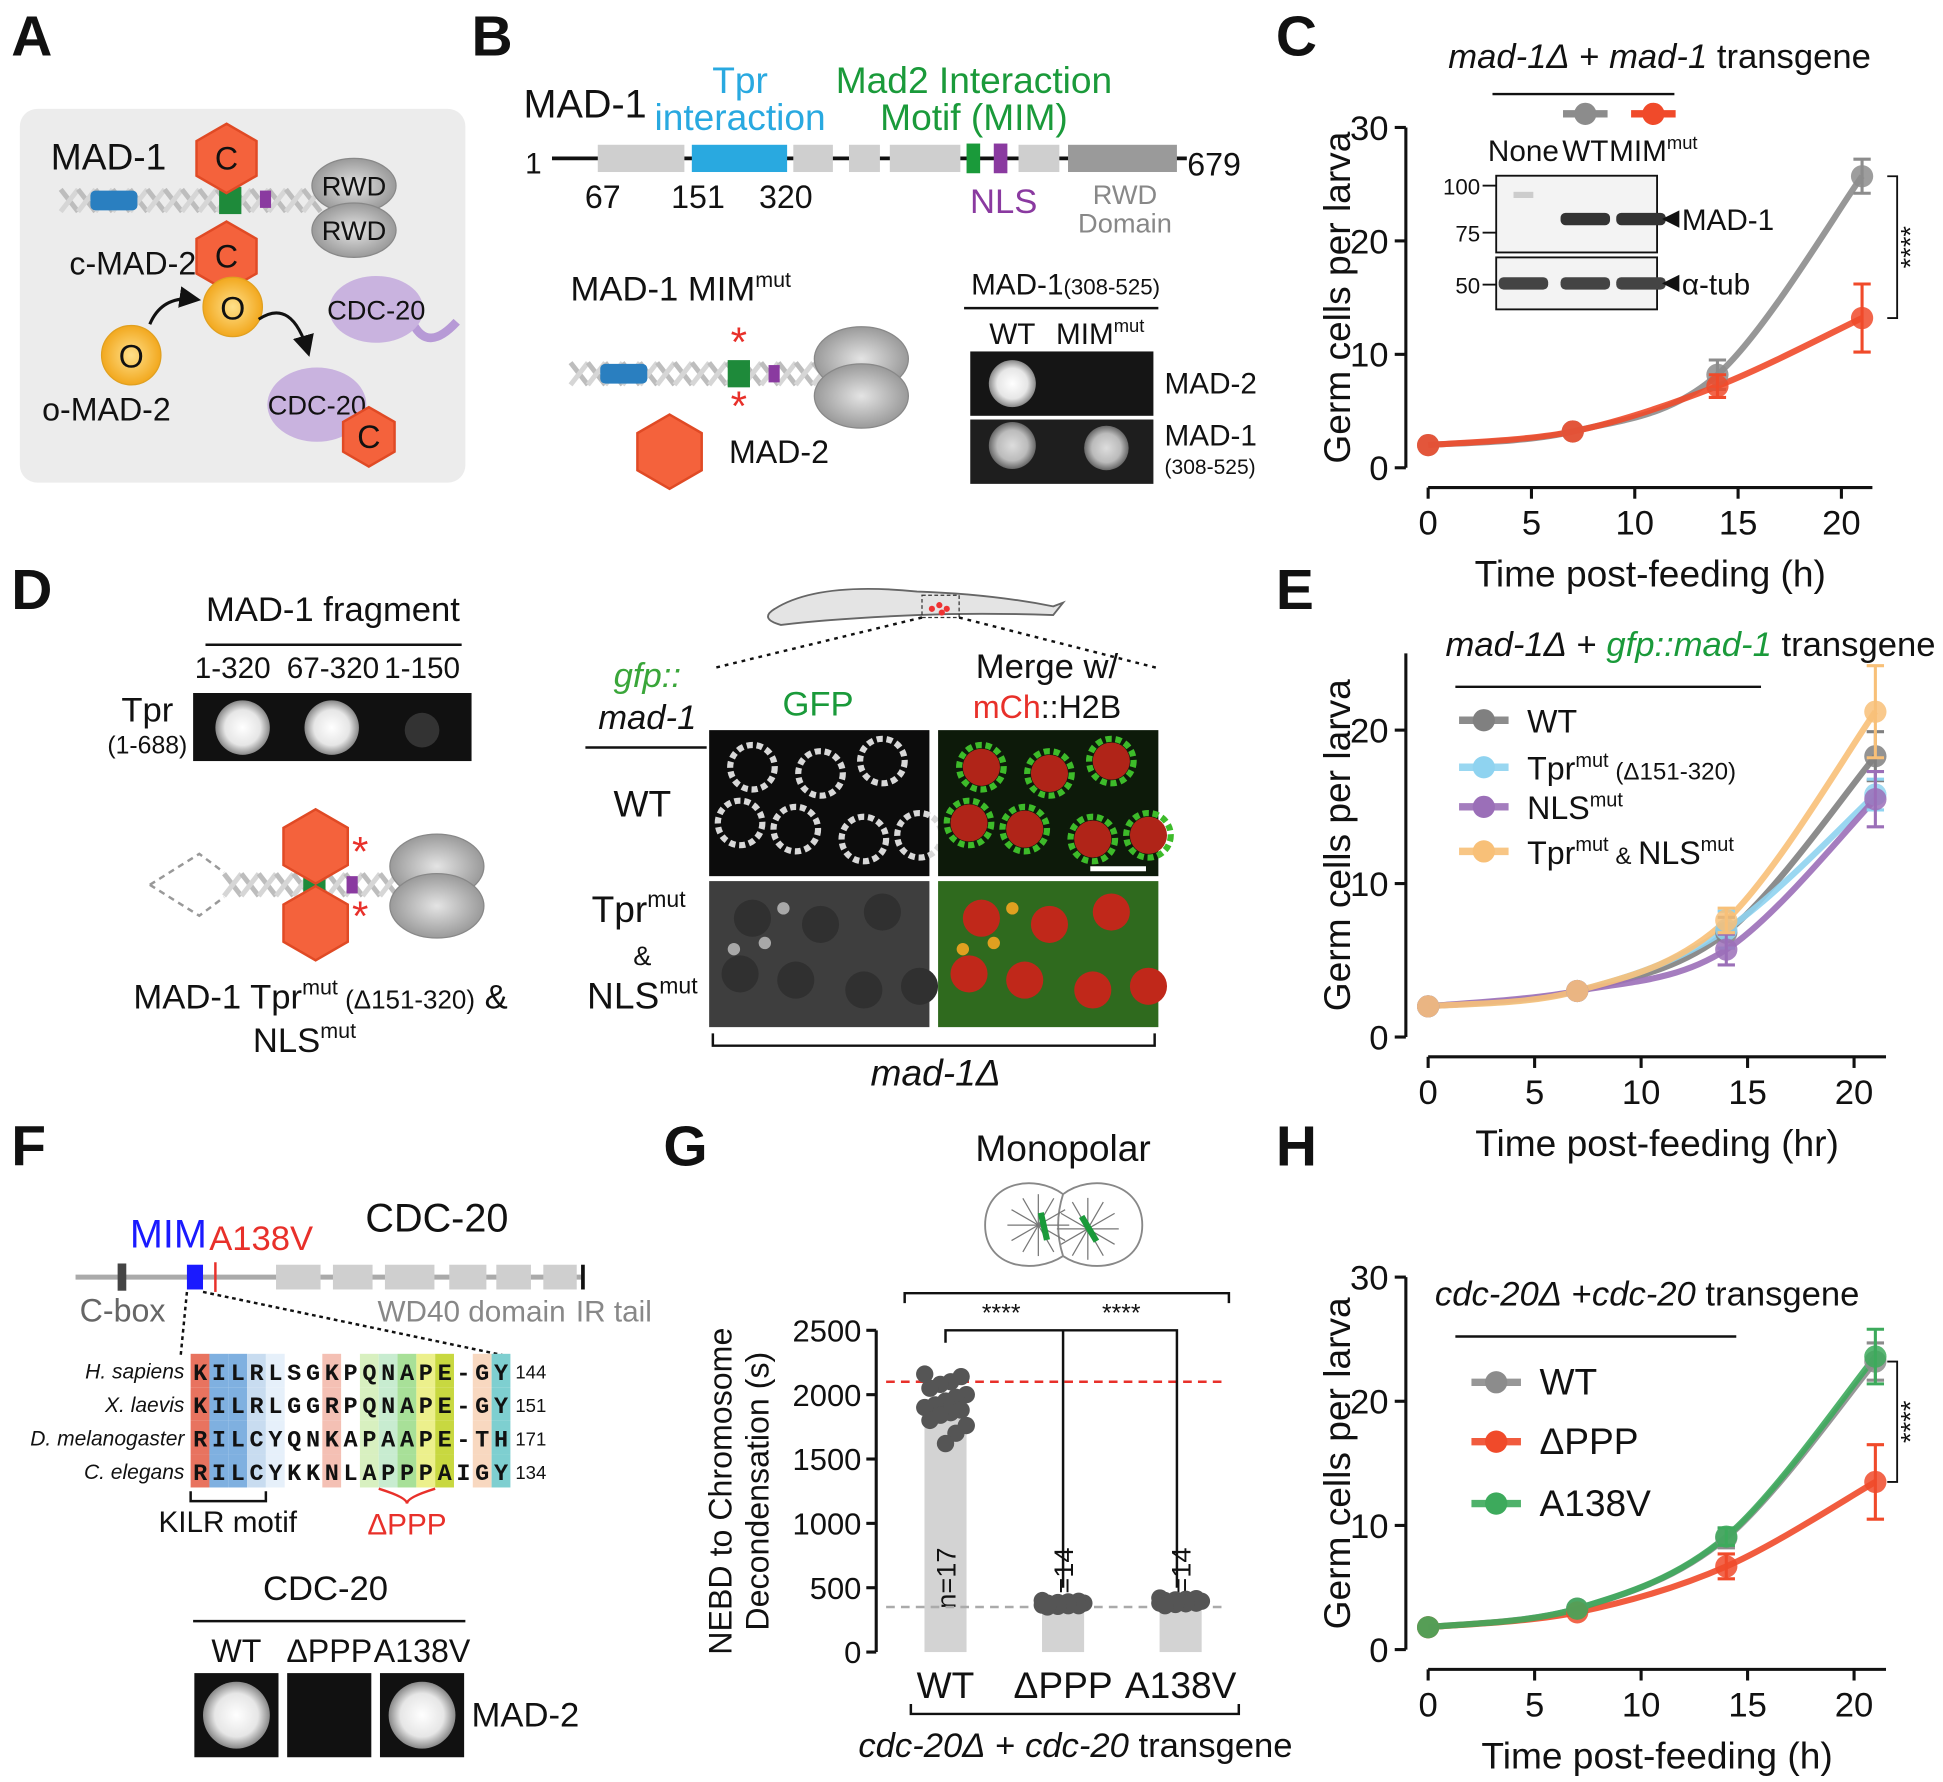 This screenshot has width=1943, height=1782. What do you see at coordinates (738, 374) in the screenshot?
I see `mim-region` at bounding box center [738, 374].